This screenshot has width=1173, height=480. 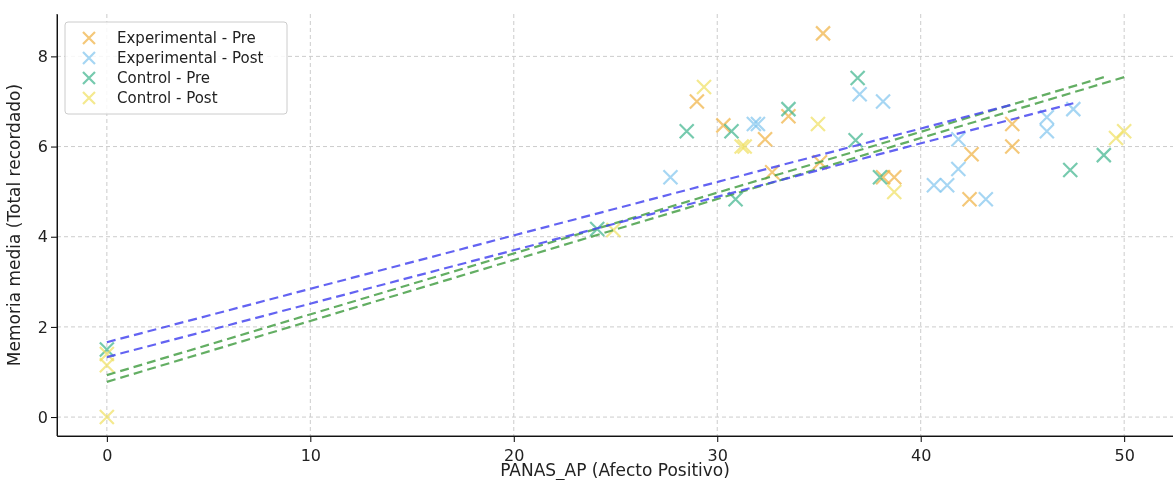 I want to click on y-tick-label: 2, so click(x=42, y=327).